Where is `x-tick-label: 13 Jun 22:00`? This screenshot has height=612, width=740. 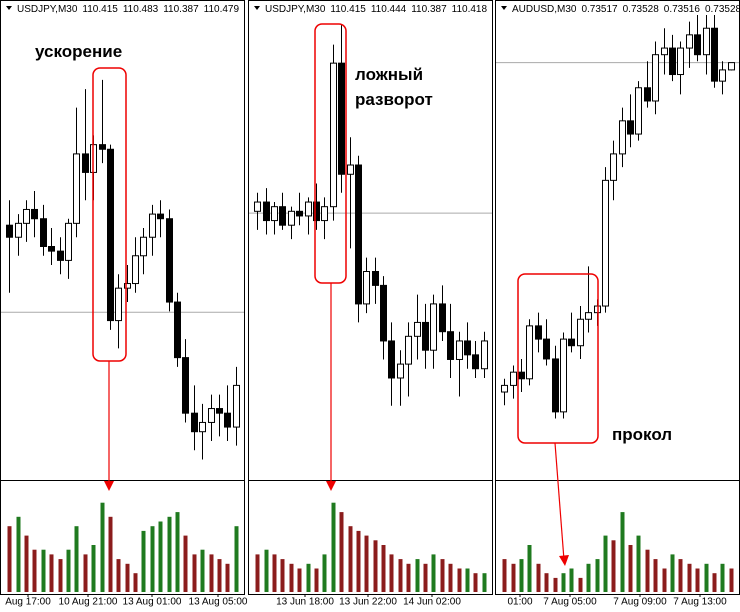 x-tick-label: 13 Jun 22:00 is located at coordinates (368, 602).